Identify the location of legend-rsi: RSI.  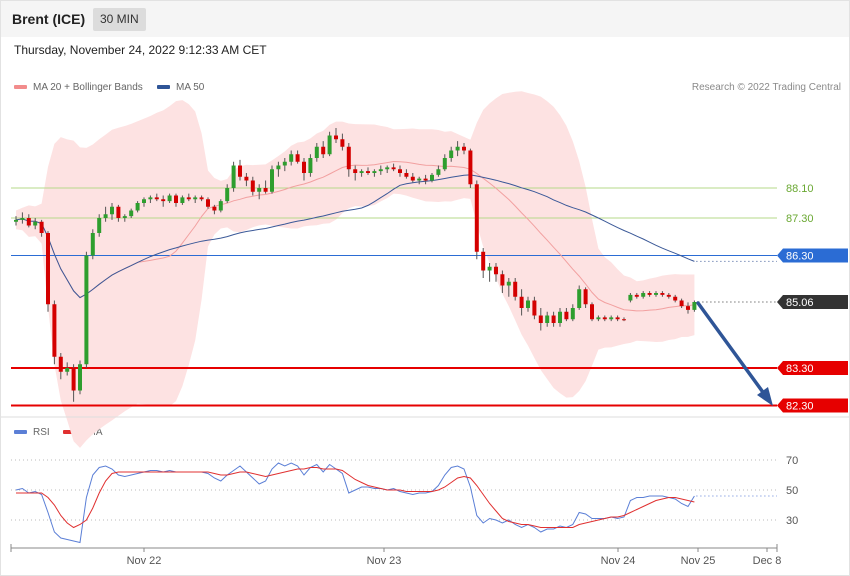
(32, 432).